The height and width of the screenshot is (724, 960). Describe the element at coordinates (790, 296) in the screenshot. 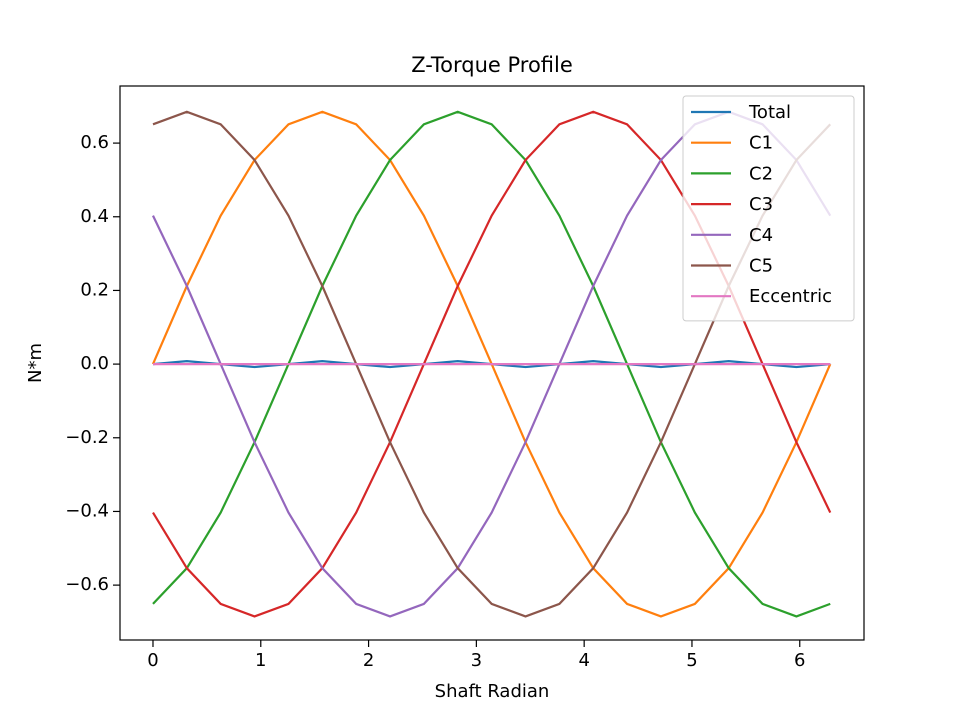

I see `legend-label: Eccentric` at that location.